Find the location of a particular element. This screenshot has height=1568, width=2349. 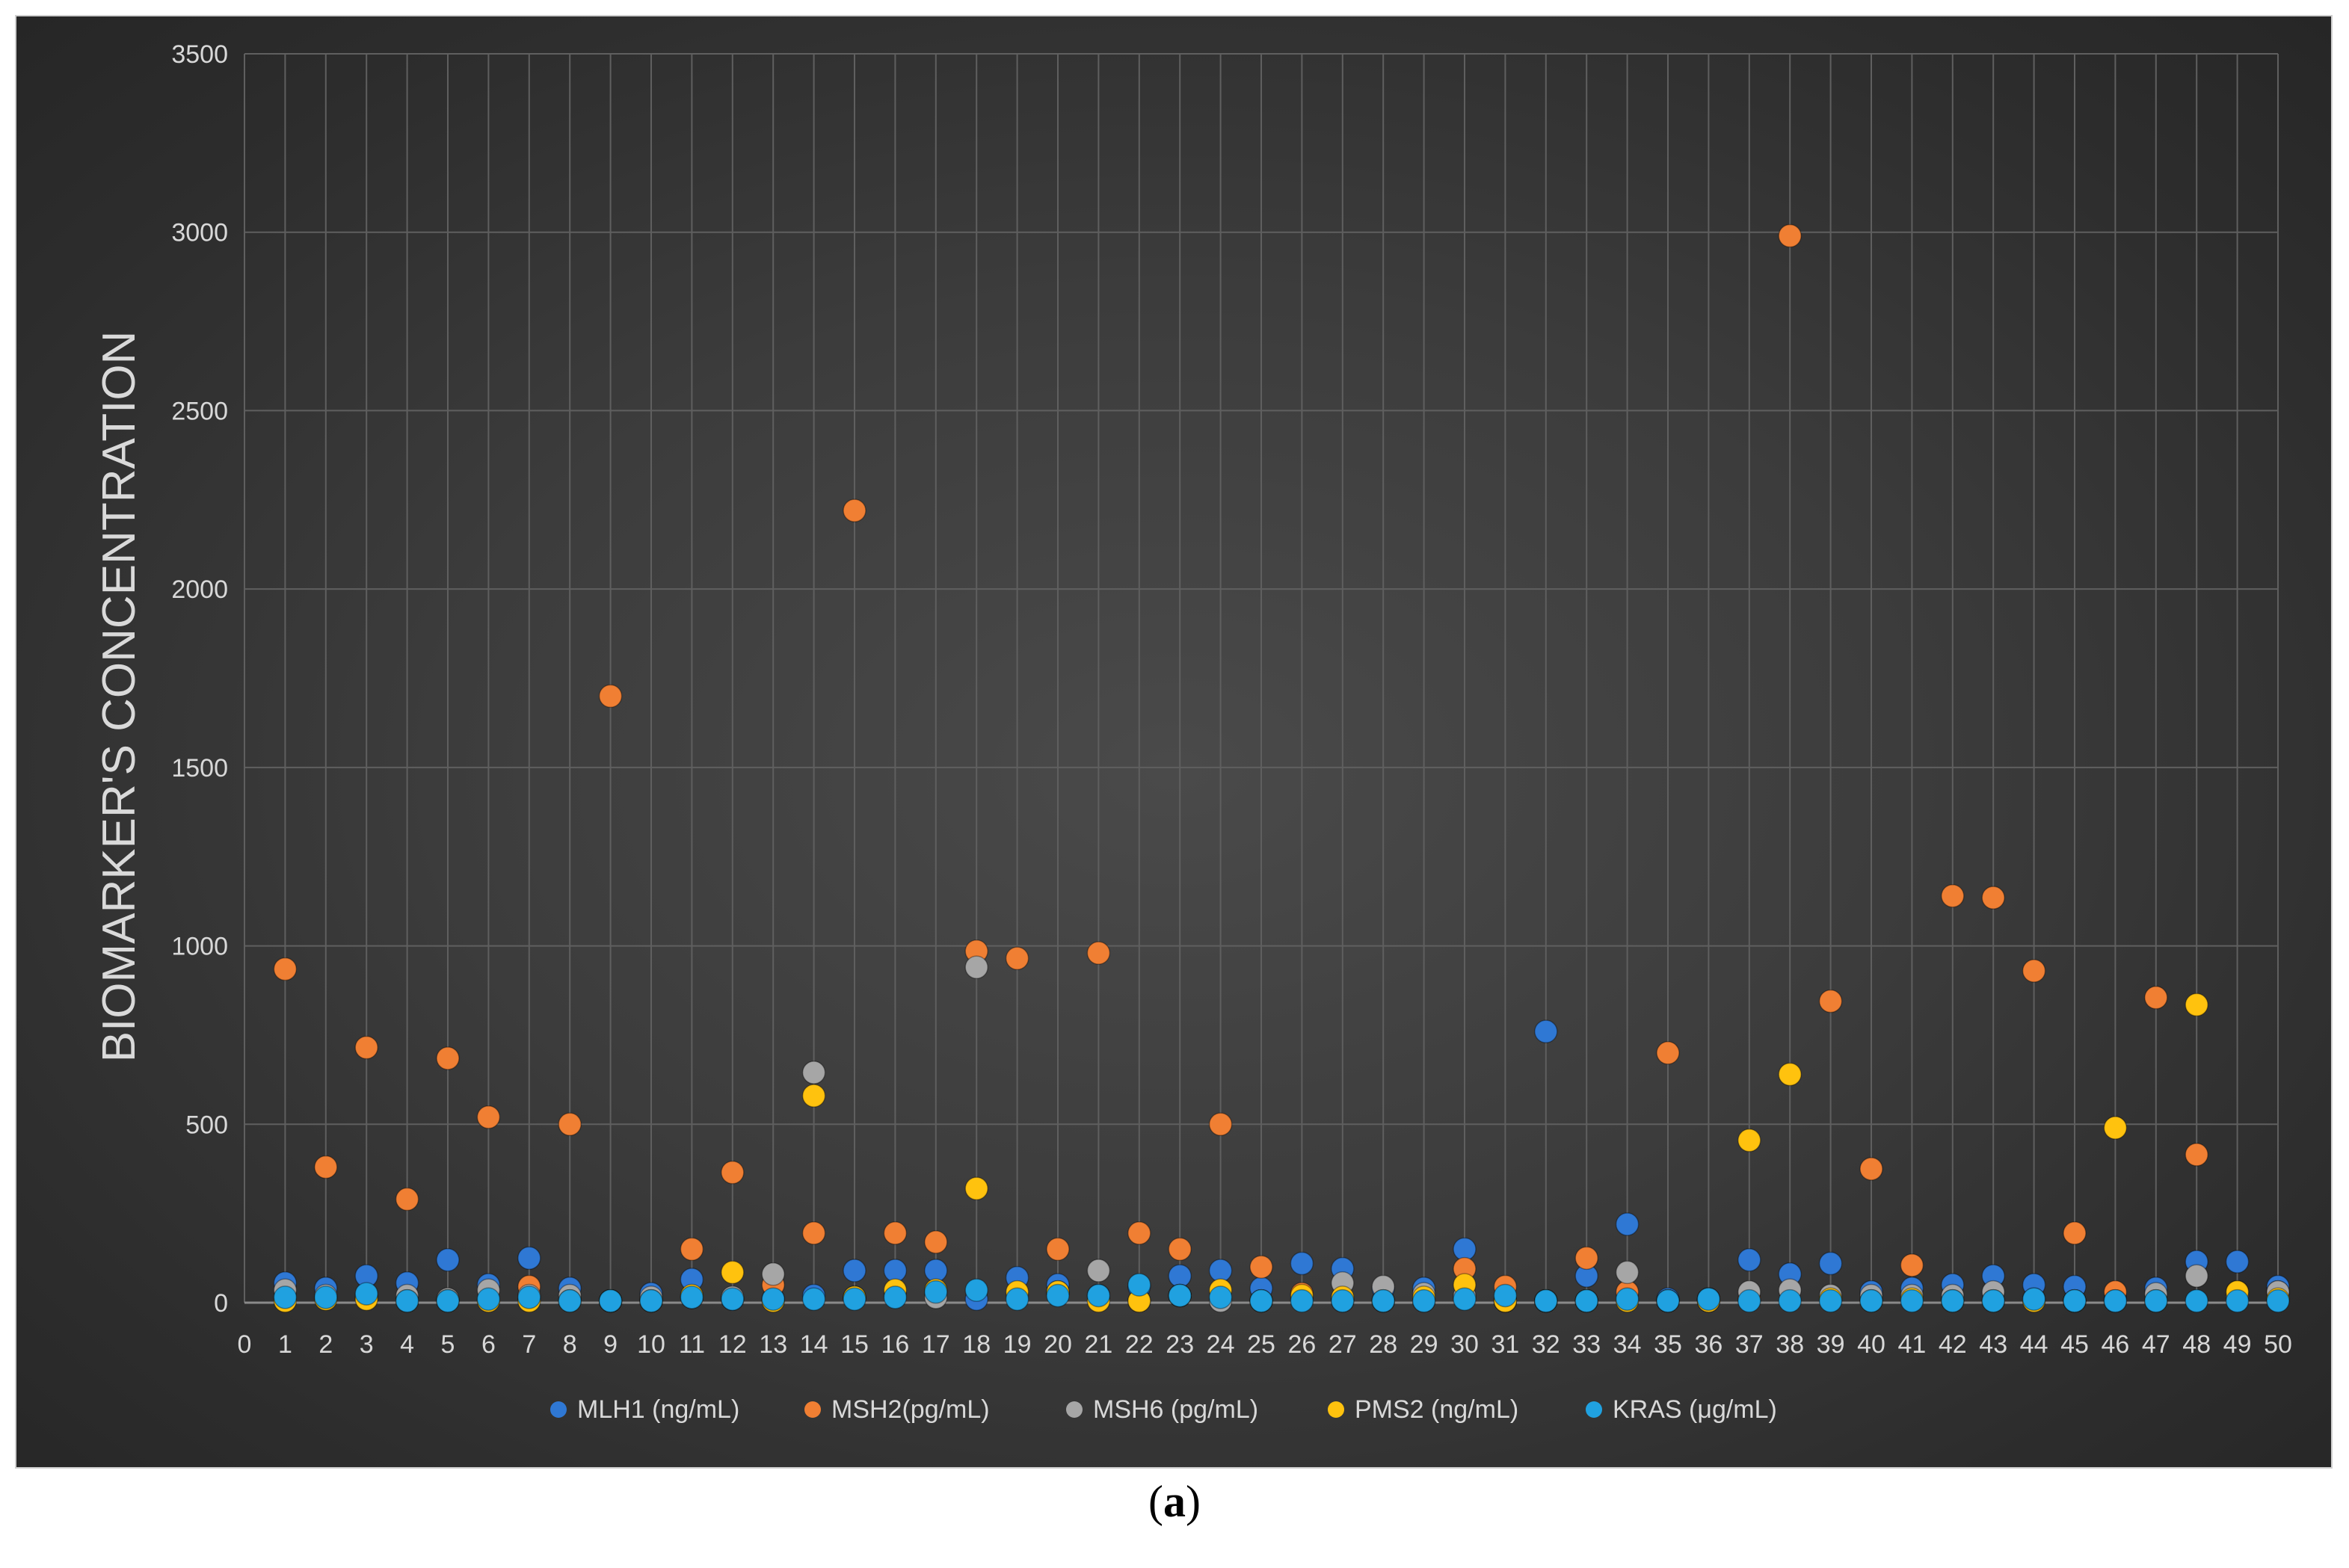

x-tick-label: 13 is located at coordinates (773, 1344).